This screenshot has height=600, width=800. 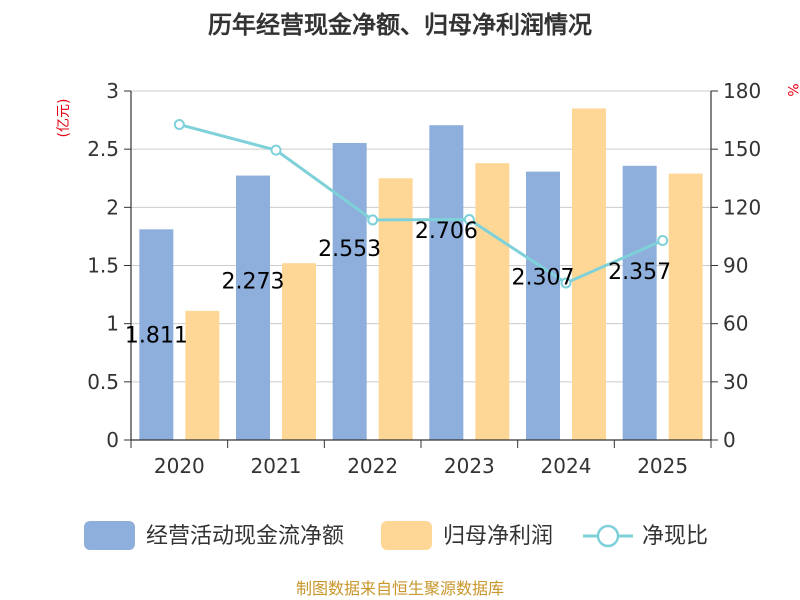 I want to click on right-tick-label: 30, so click(x=735, y=382).